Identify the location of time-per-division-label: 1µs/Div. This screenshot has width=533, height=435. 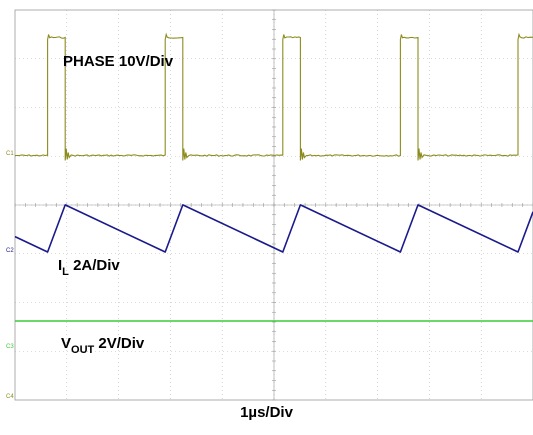
(266, 412).